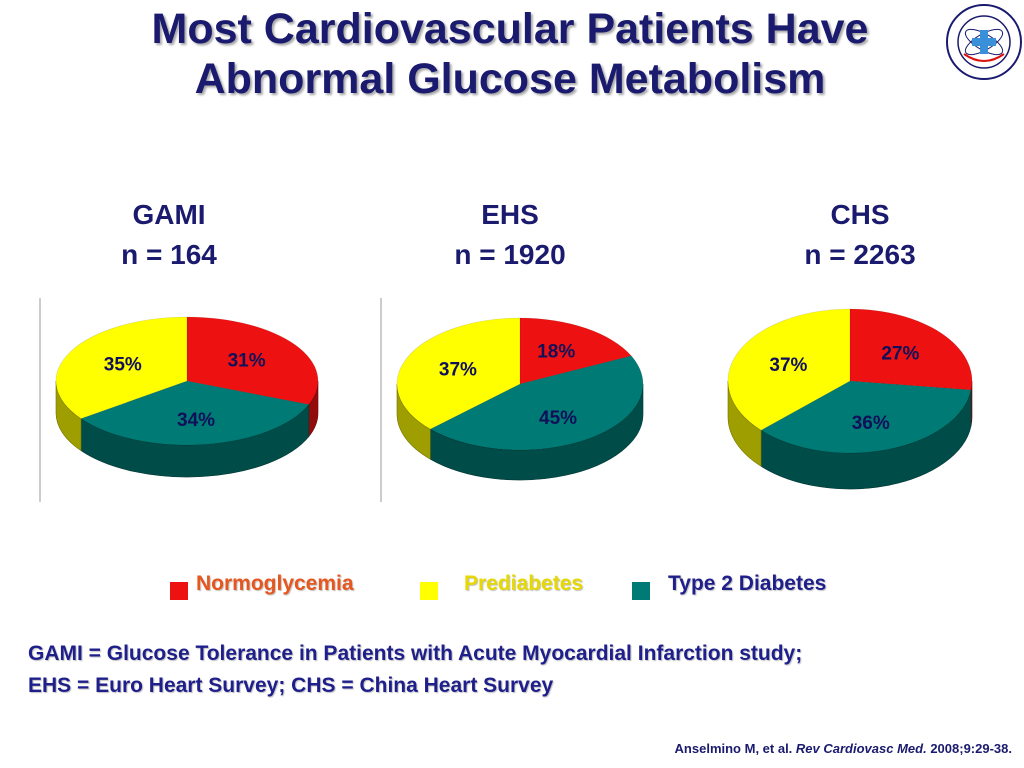 This screenshot has width=1024, height=768. Describe the element at coordinates (861, 748) in the screenshot. I see `citation-journal: Rev Cardiovasc Med.` at that location.